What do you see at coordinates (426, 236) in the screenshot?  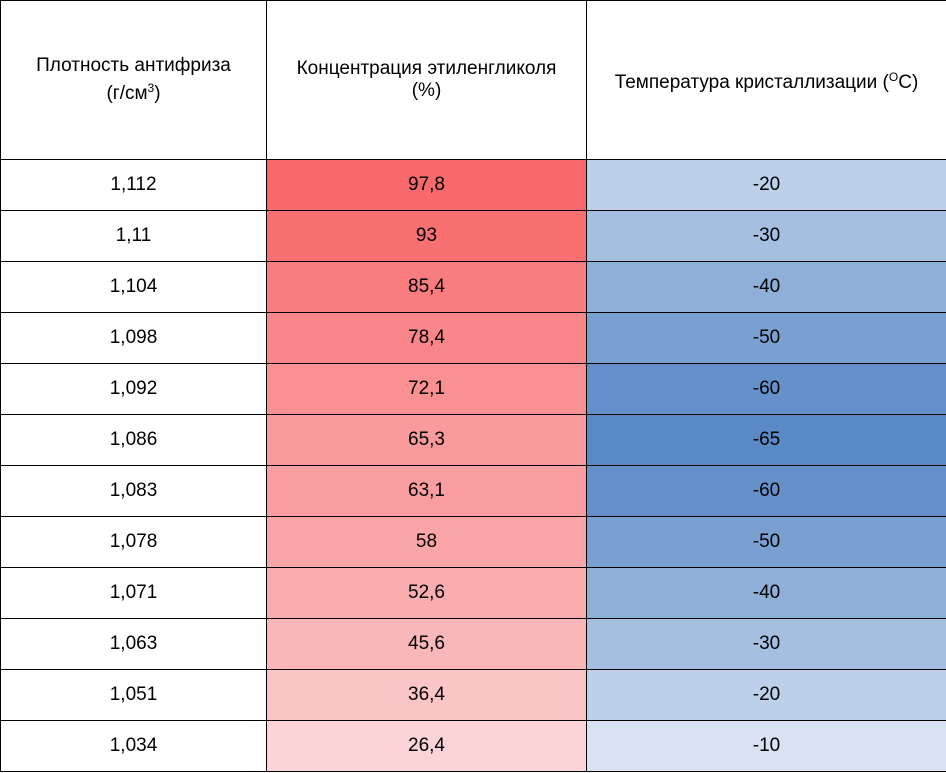 I see `concentration-cell: 93` at bounding box center [426, 236].